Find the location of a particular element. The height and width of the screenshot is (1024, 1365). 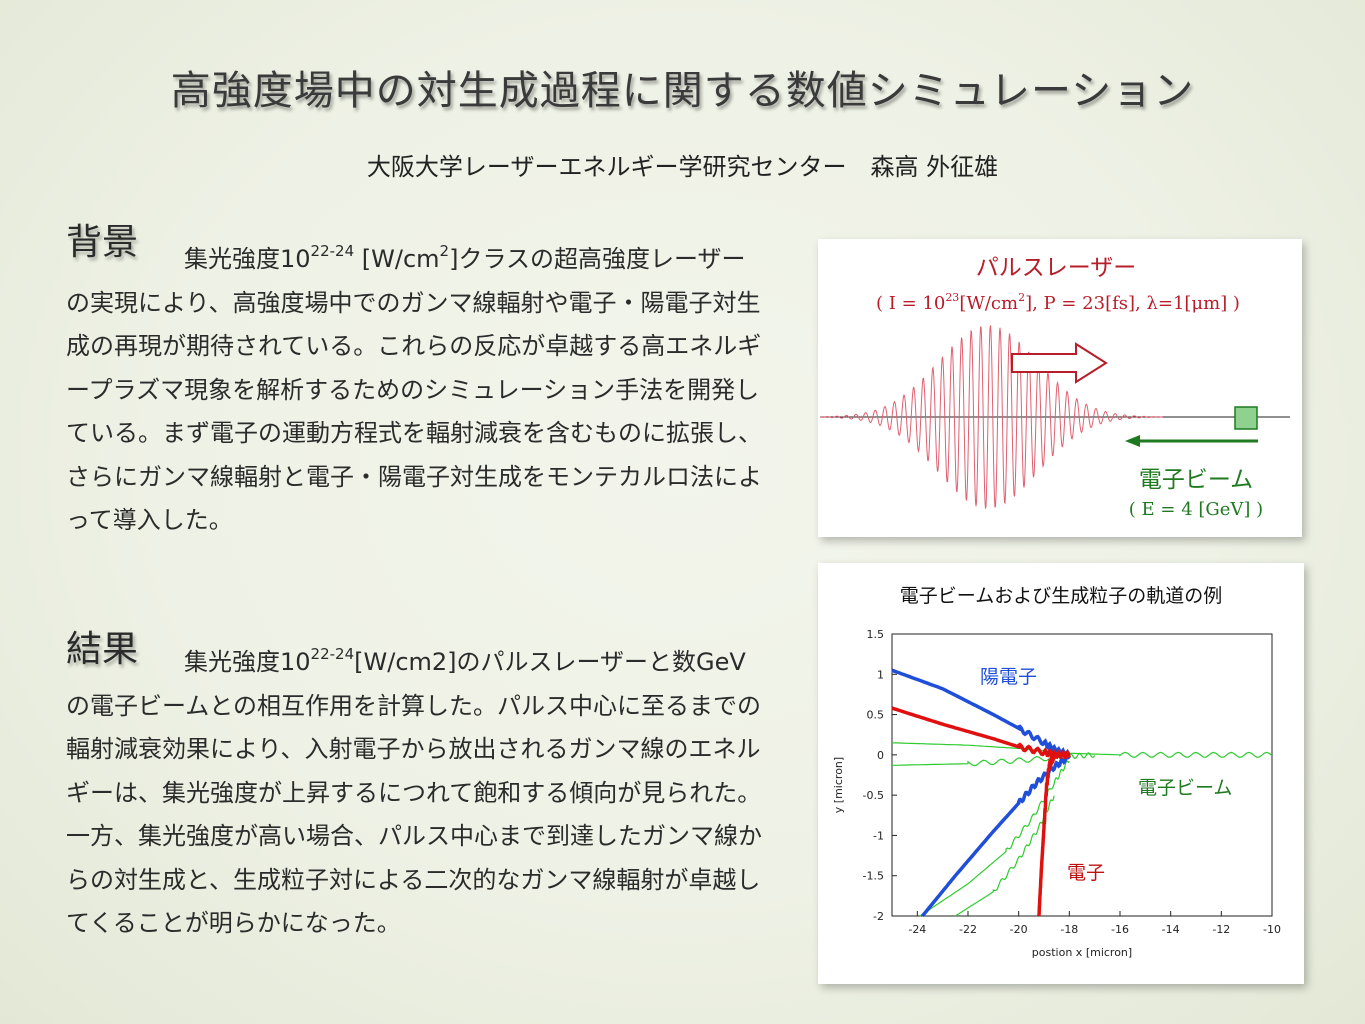

background-heading: 背景 is located at coordinates (102, 242).